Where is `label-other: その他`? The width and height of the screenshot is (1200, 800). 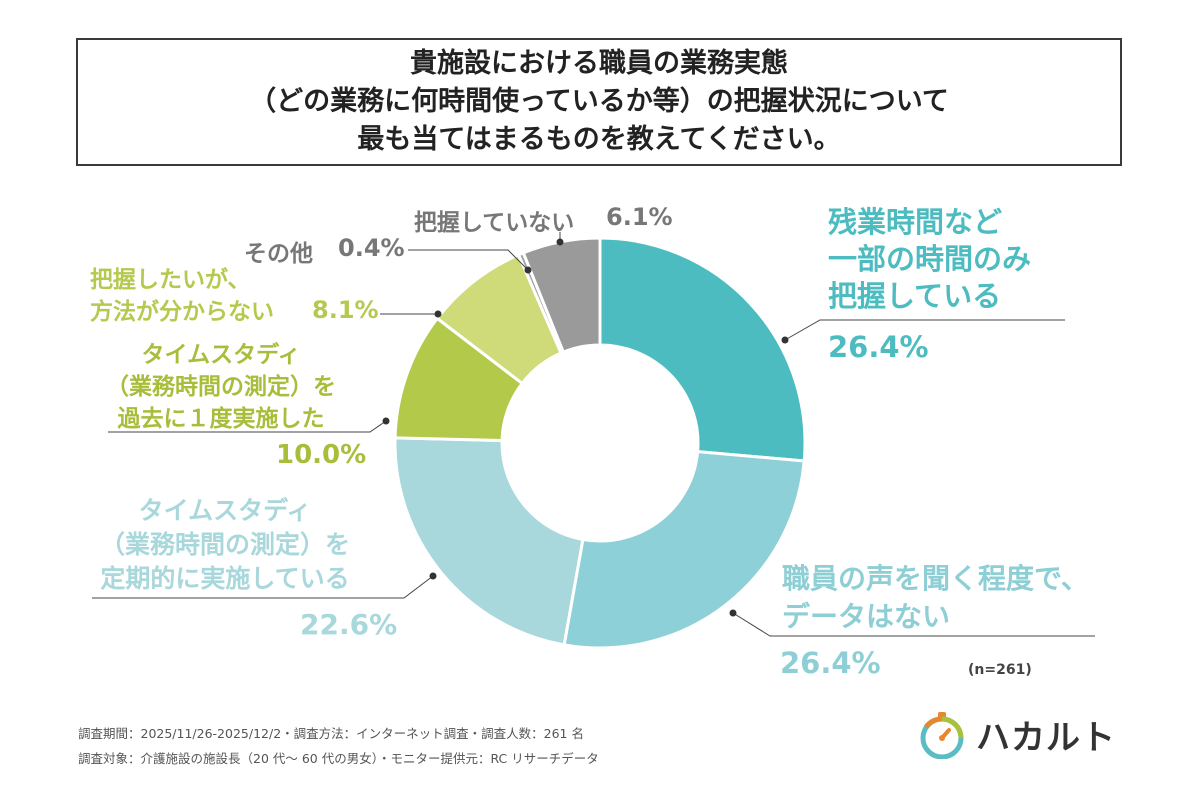
label-other: その他 is located at coordinates (278, 254).